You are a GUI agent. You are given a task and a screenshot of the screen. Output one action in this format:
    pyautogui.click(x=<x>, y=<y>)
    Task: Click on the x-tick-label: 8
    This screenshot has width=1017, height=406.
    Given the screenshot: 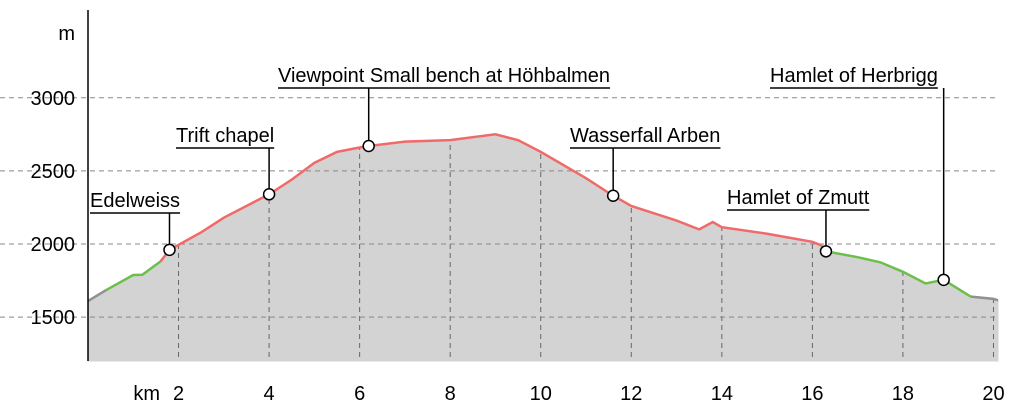 What is the action you would take?
    pyautogui.click(x=450, y=394)
    